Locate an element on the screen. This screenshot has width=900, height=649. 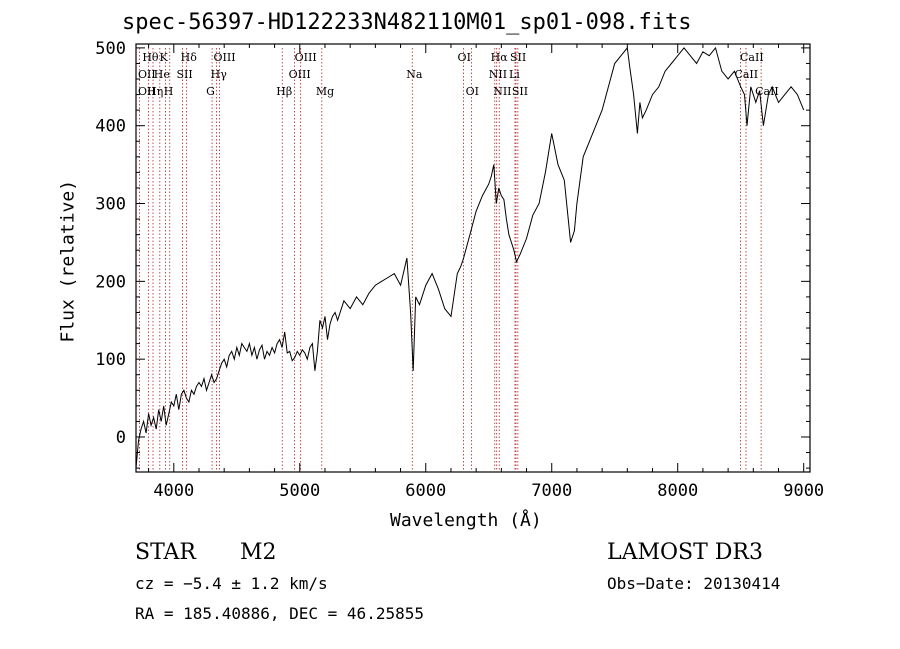
x-tick-label: 6000 is located at coordinates (425, 491).